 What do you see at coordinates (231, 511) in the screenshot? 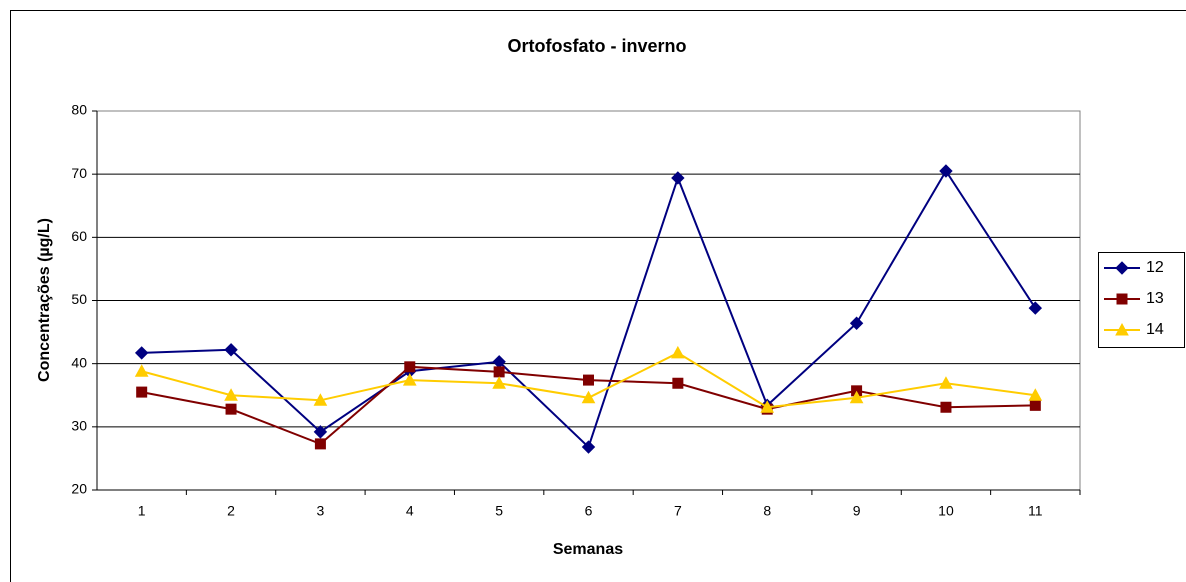
I see `x-tick-label: 2` at bounding box center [231, 511].